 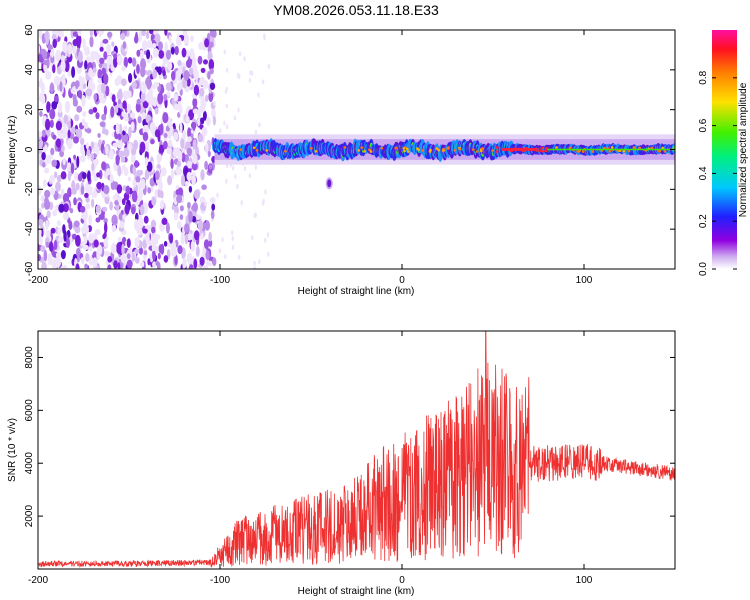 I want to click on snr-ylabel: SNR (10 * v/v), so click(x=12, y=450).